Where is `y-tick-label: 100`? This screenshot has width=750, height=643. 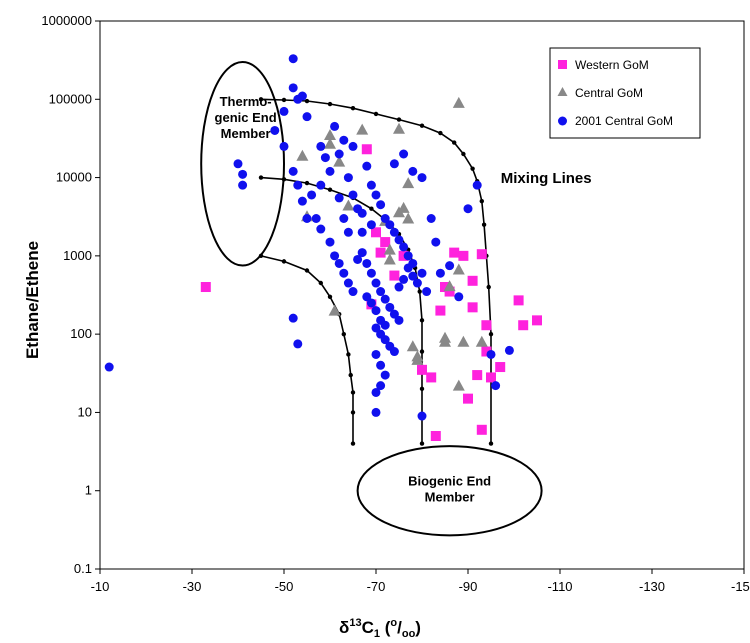 y-tick-label: 100 is located at coordinates (81, 333).